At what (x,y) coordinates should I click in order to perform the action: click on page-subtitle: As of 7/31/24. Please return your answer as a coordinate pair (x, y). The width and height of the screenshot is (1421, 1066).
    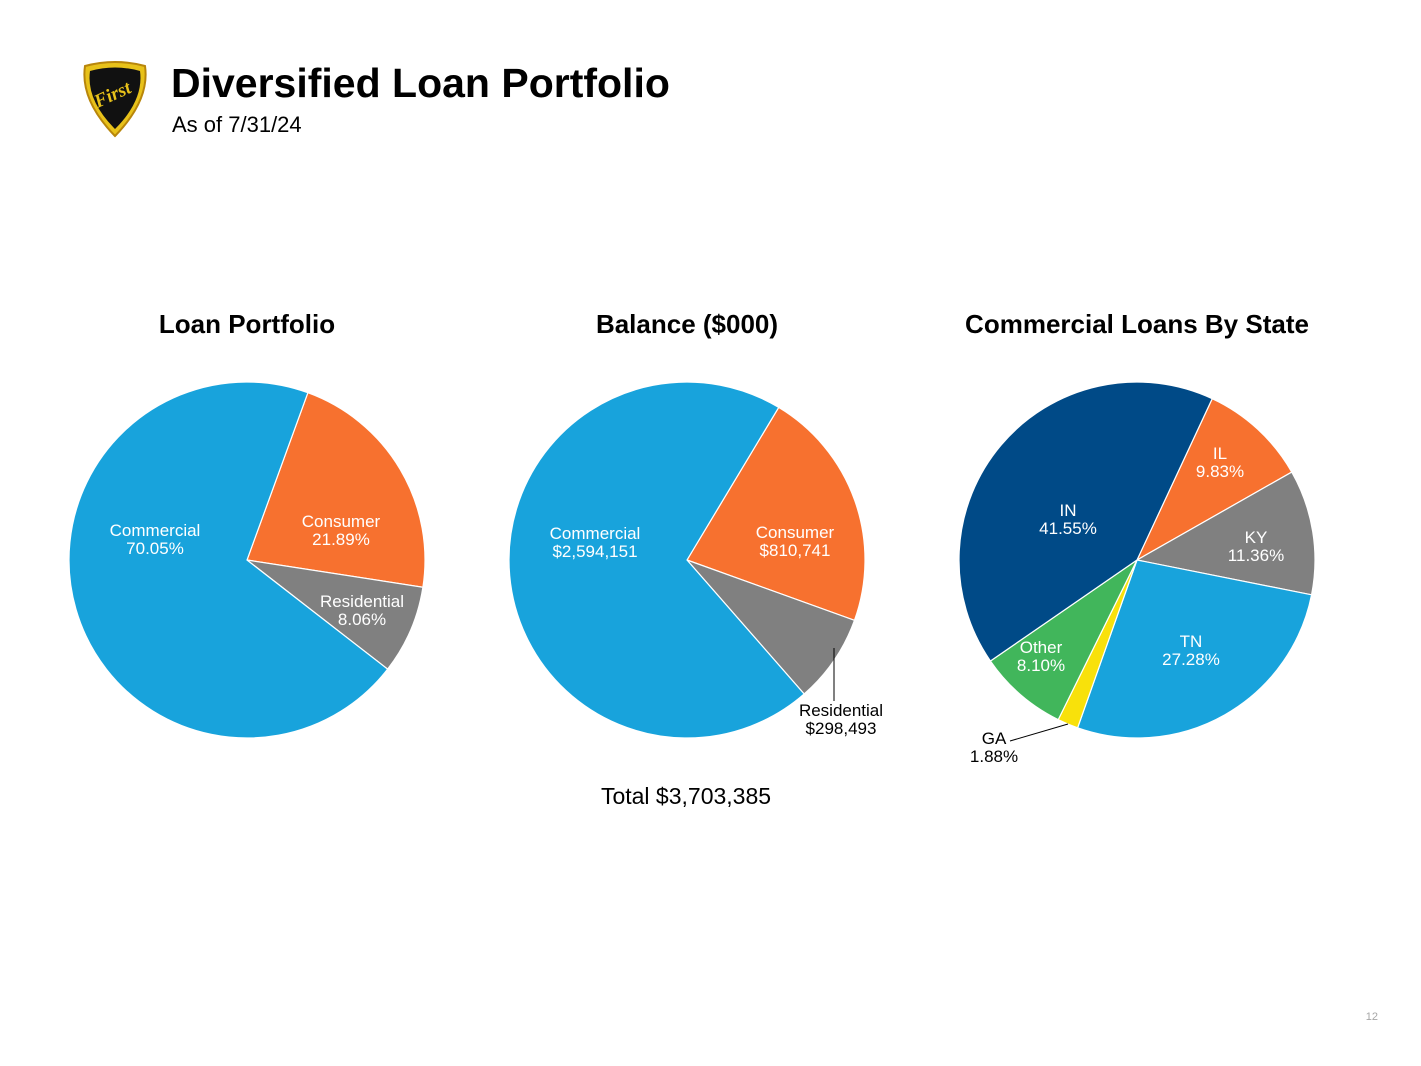
    Looking at the image, I should click on (237, 124).